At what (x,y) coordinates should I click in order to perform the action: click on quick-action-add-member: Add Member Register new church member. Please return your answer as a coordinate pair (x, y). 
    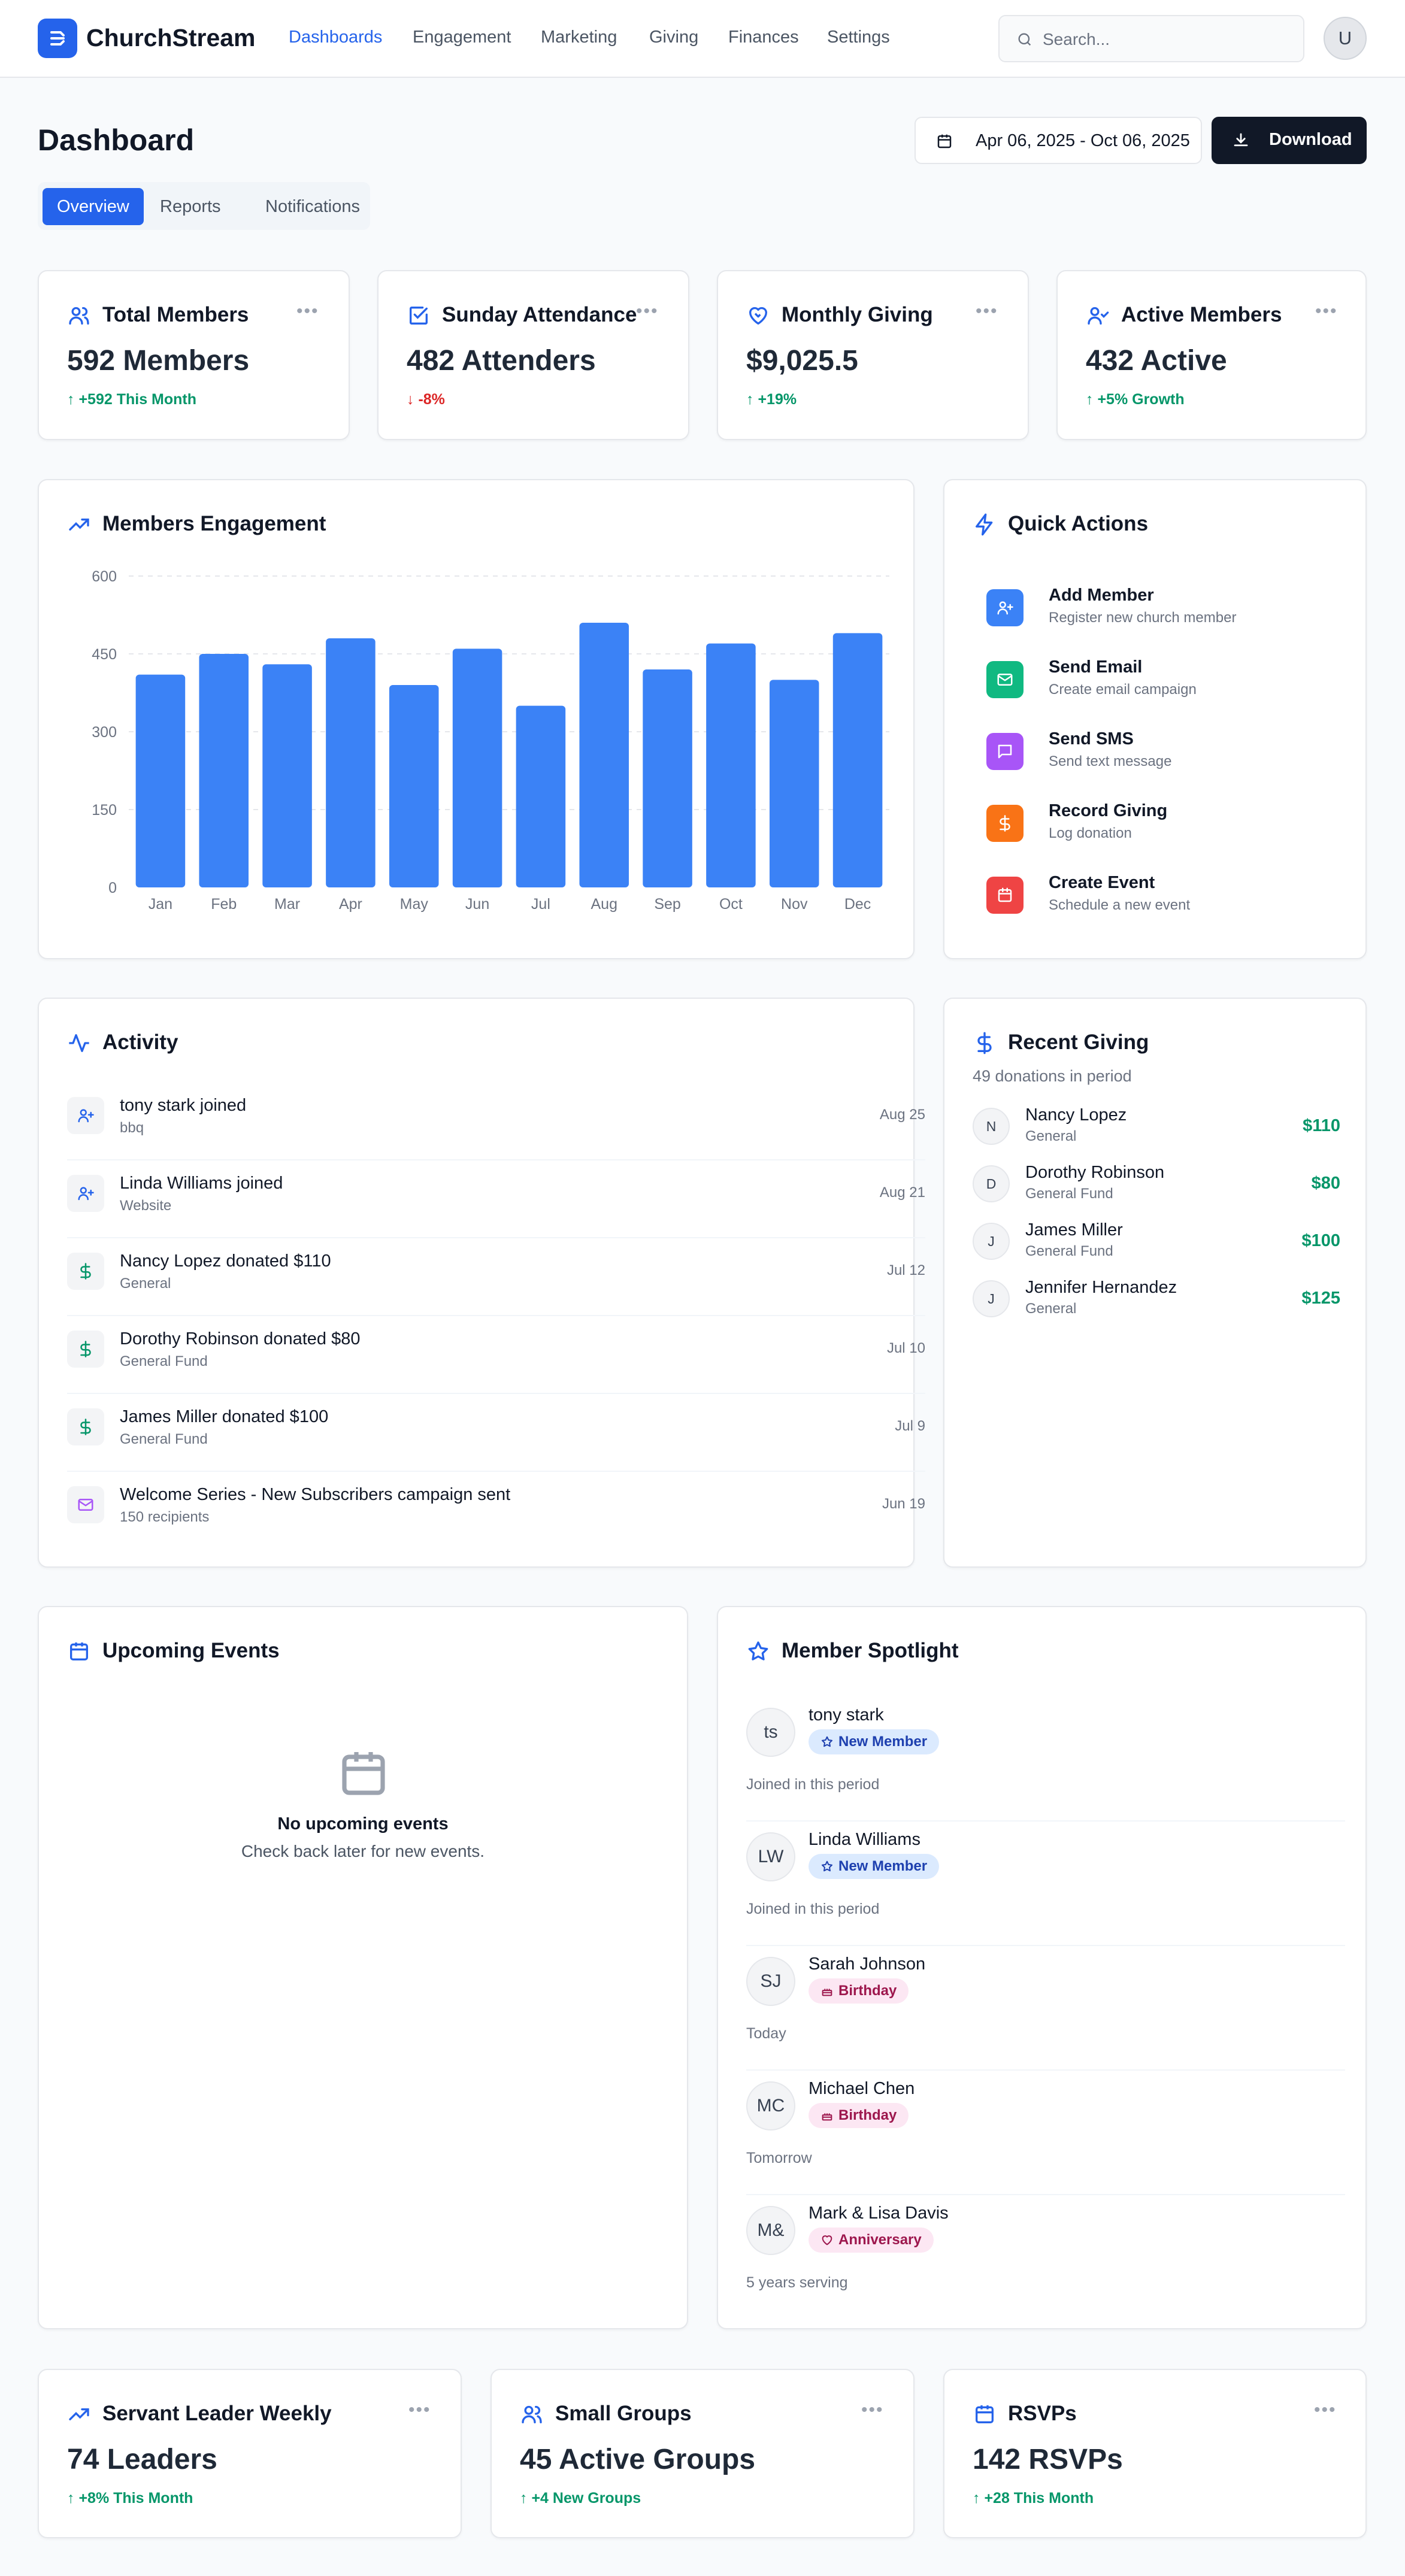
    Looking at the image, I should click on (1160, 610).